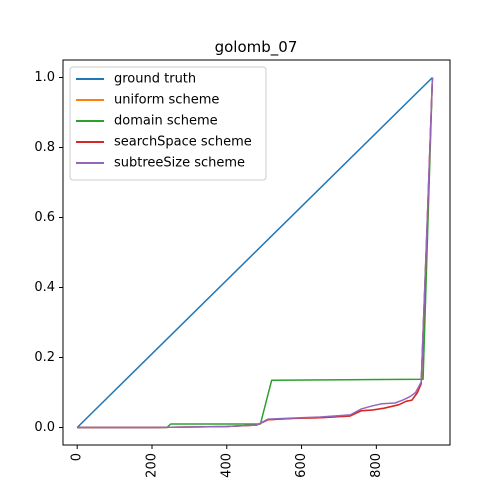 This screenshot has width=500, height=500. Describe the element at coordinates (151, 465) in the screenshot. I see `x-tick-label: 200` at that location.